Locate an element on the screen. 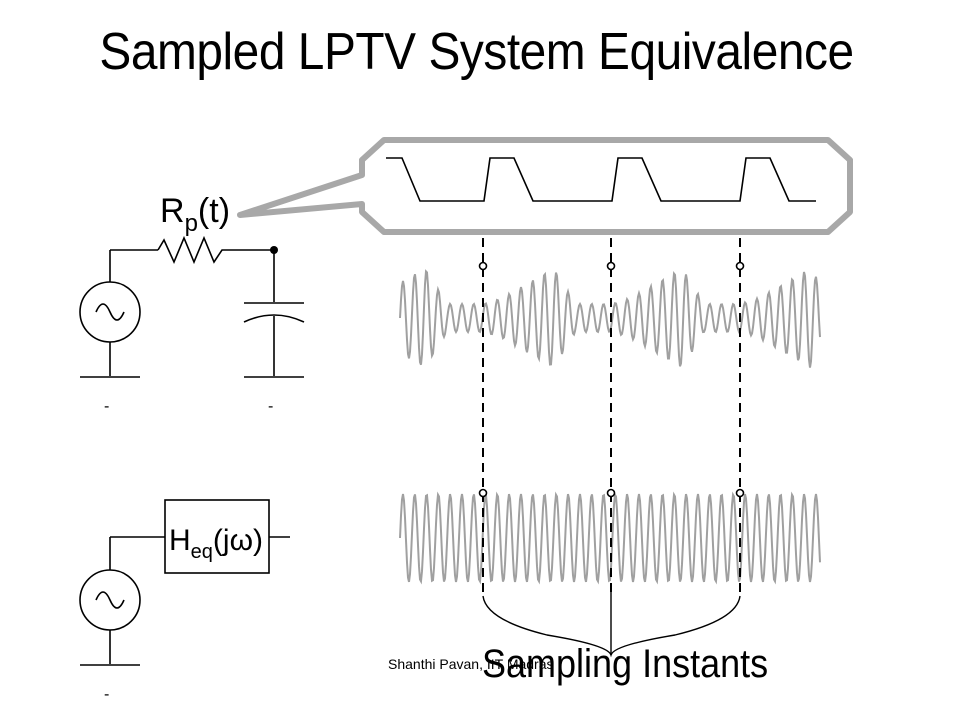 The image size is (953, 713). callout-bubble is located at coordinates (545, 186).